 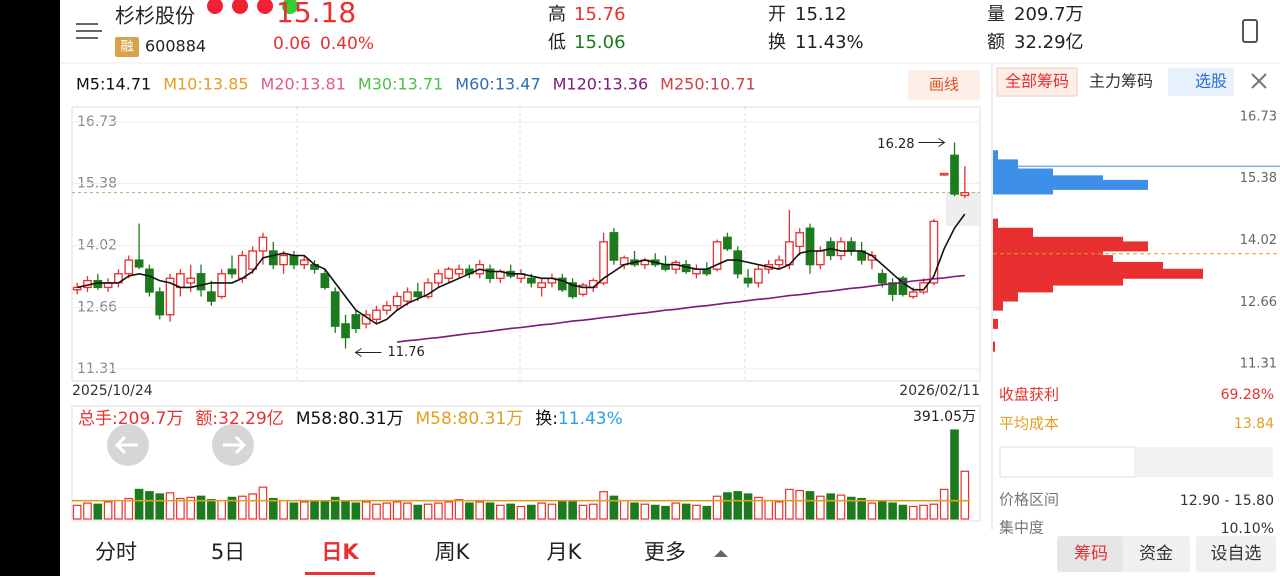 What do you see at coordinates (175, 46) in the screenshot?
I see `stock-code: 600884` at bounding box center [175, 46].